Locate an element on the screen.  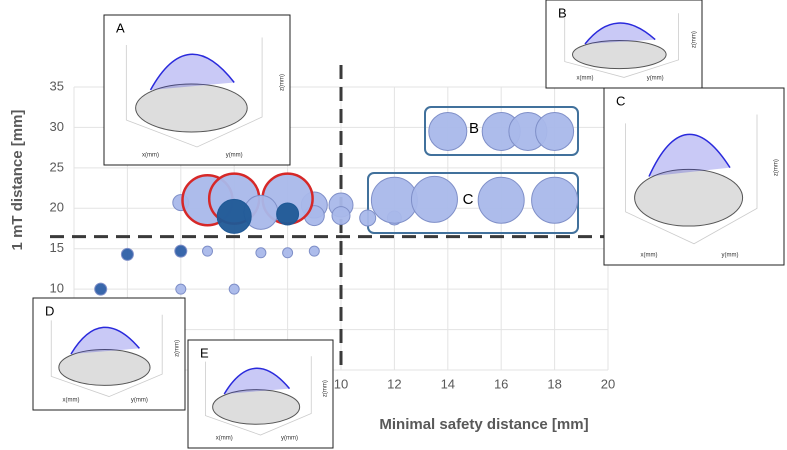
x-tick-label: 20 is located at coordinates (608, 383).